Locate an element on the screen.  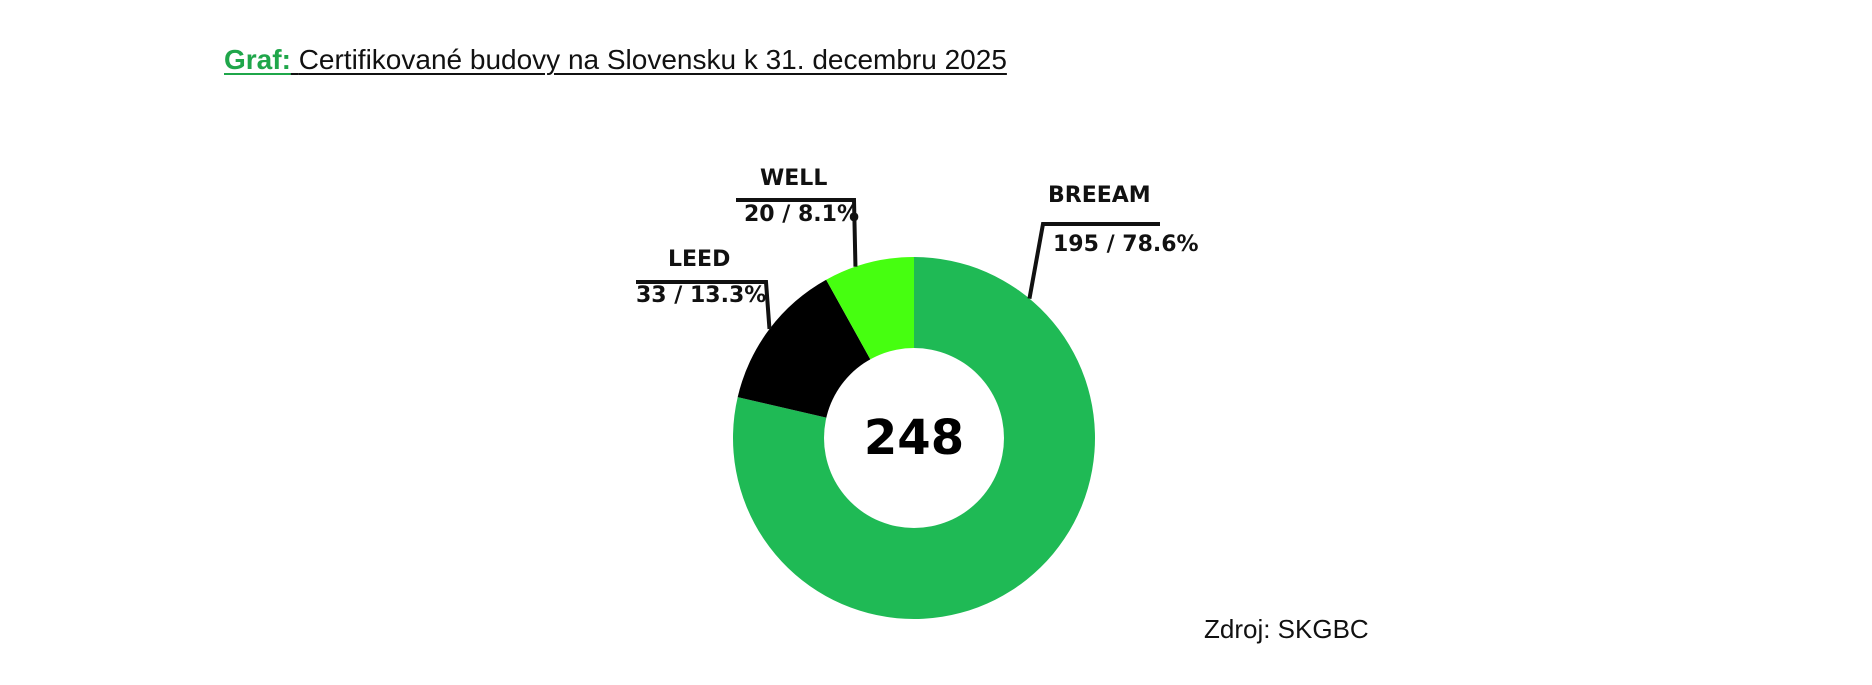
label-name-leed: LEED is located at coordinates (699, 259).